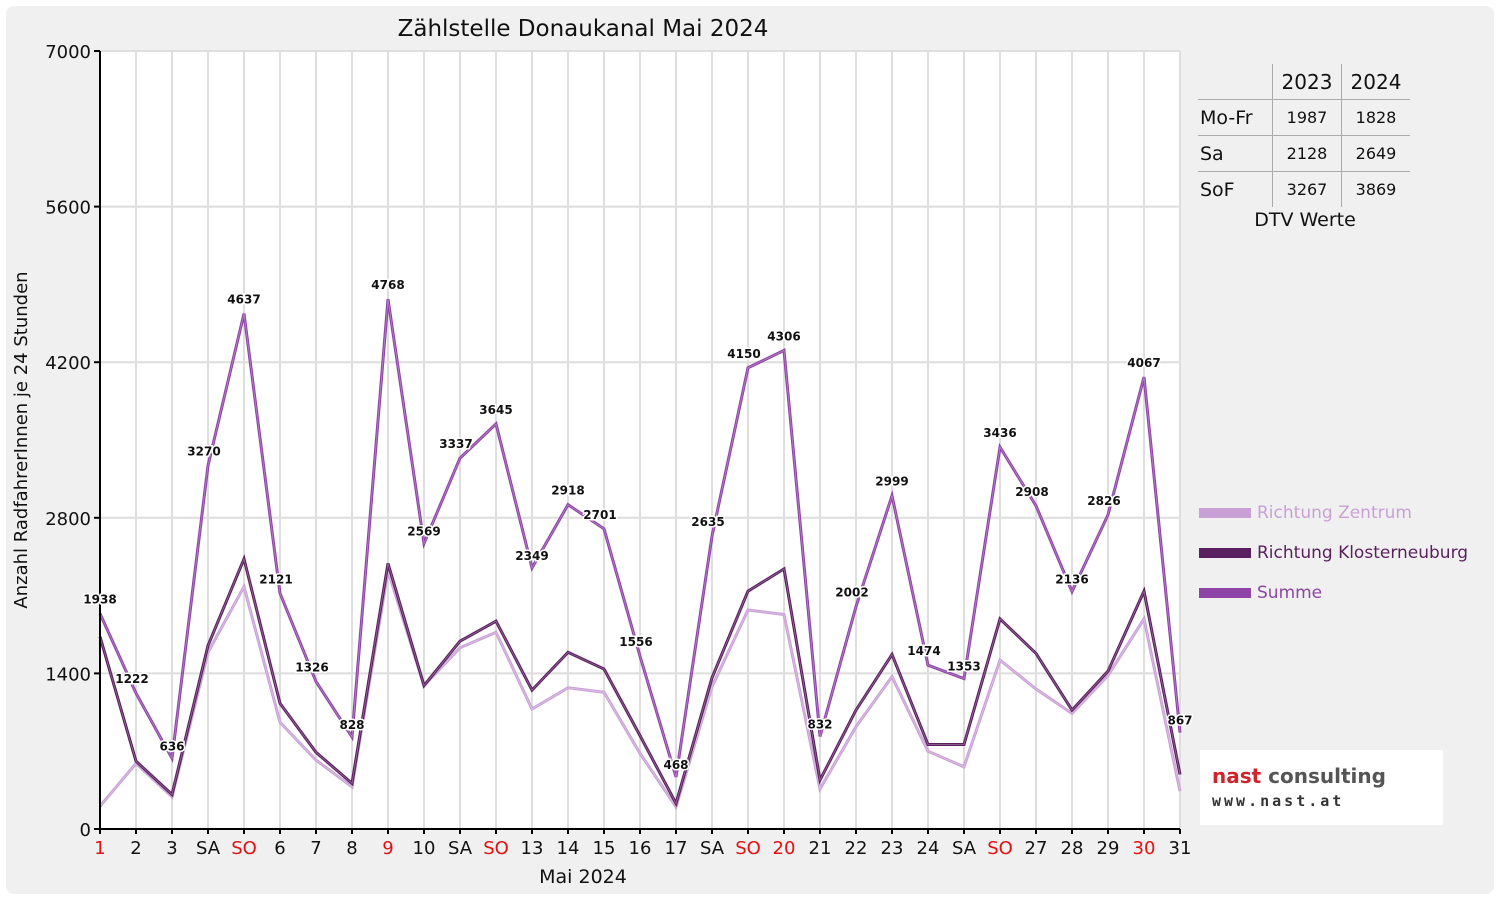  What do you see at coordinates (783, 336) in the screenshot?
I see `data-label: 4306` at bounding box center [783, 336].